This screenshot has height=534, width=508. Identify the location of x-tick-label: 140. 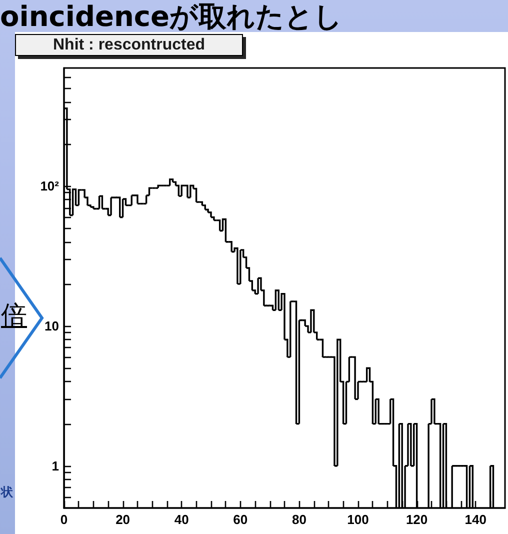
(475, 519).